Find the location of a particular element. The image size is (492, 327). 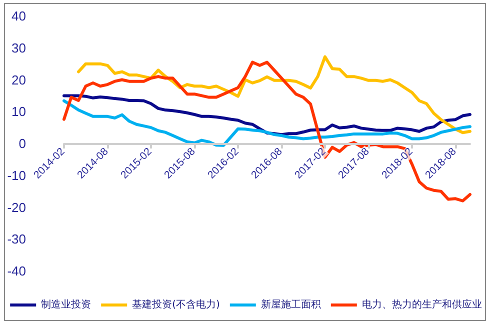

y-tick-label: -20 is located at coordinates (16, 207).